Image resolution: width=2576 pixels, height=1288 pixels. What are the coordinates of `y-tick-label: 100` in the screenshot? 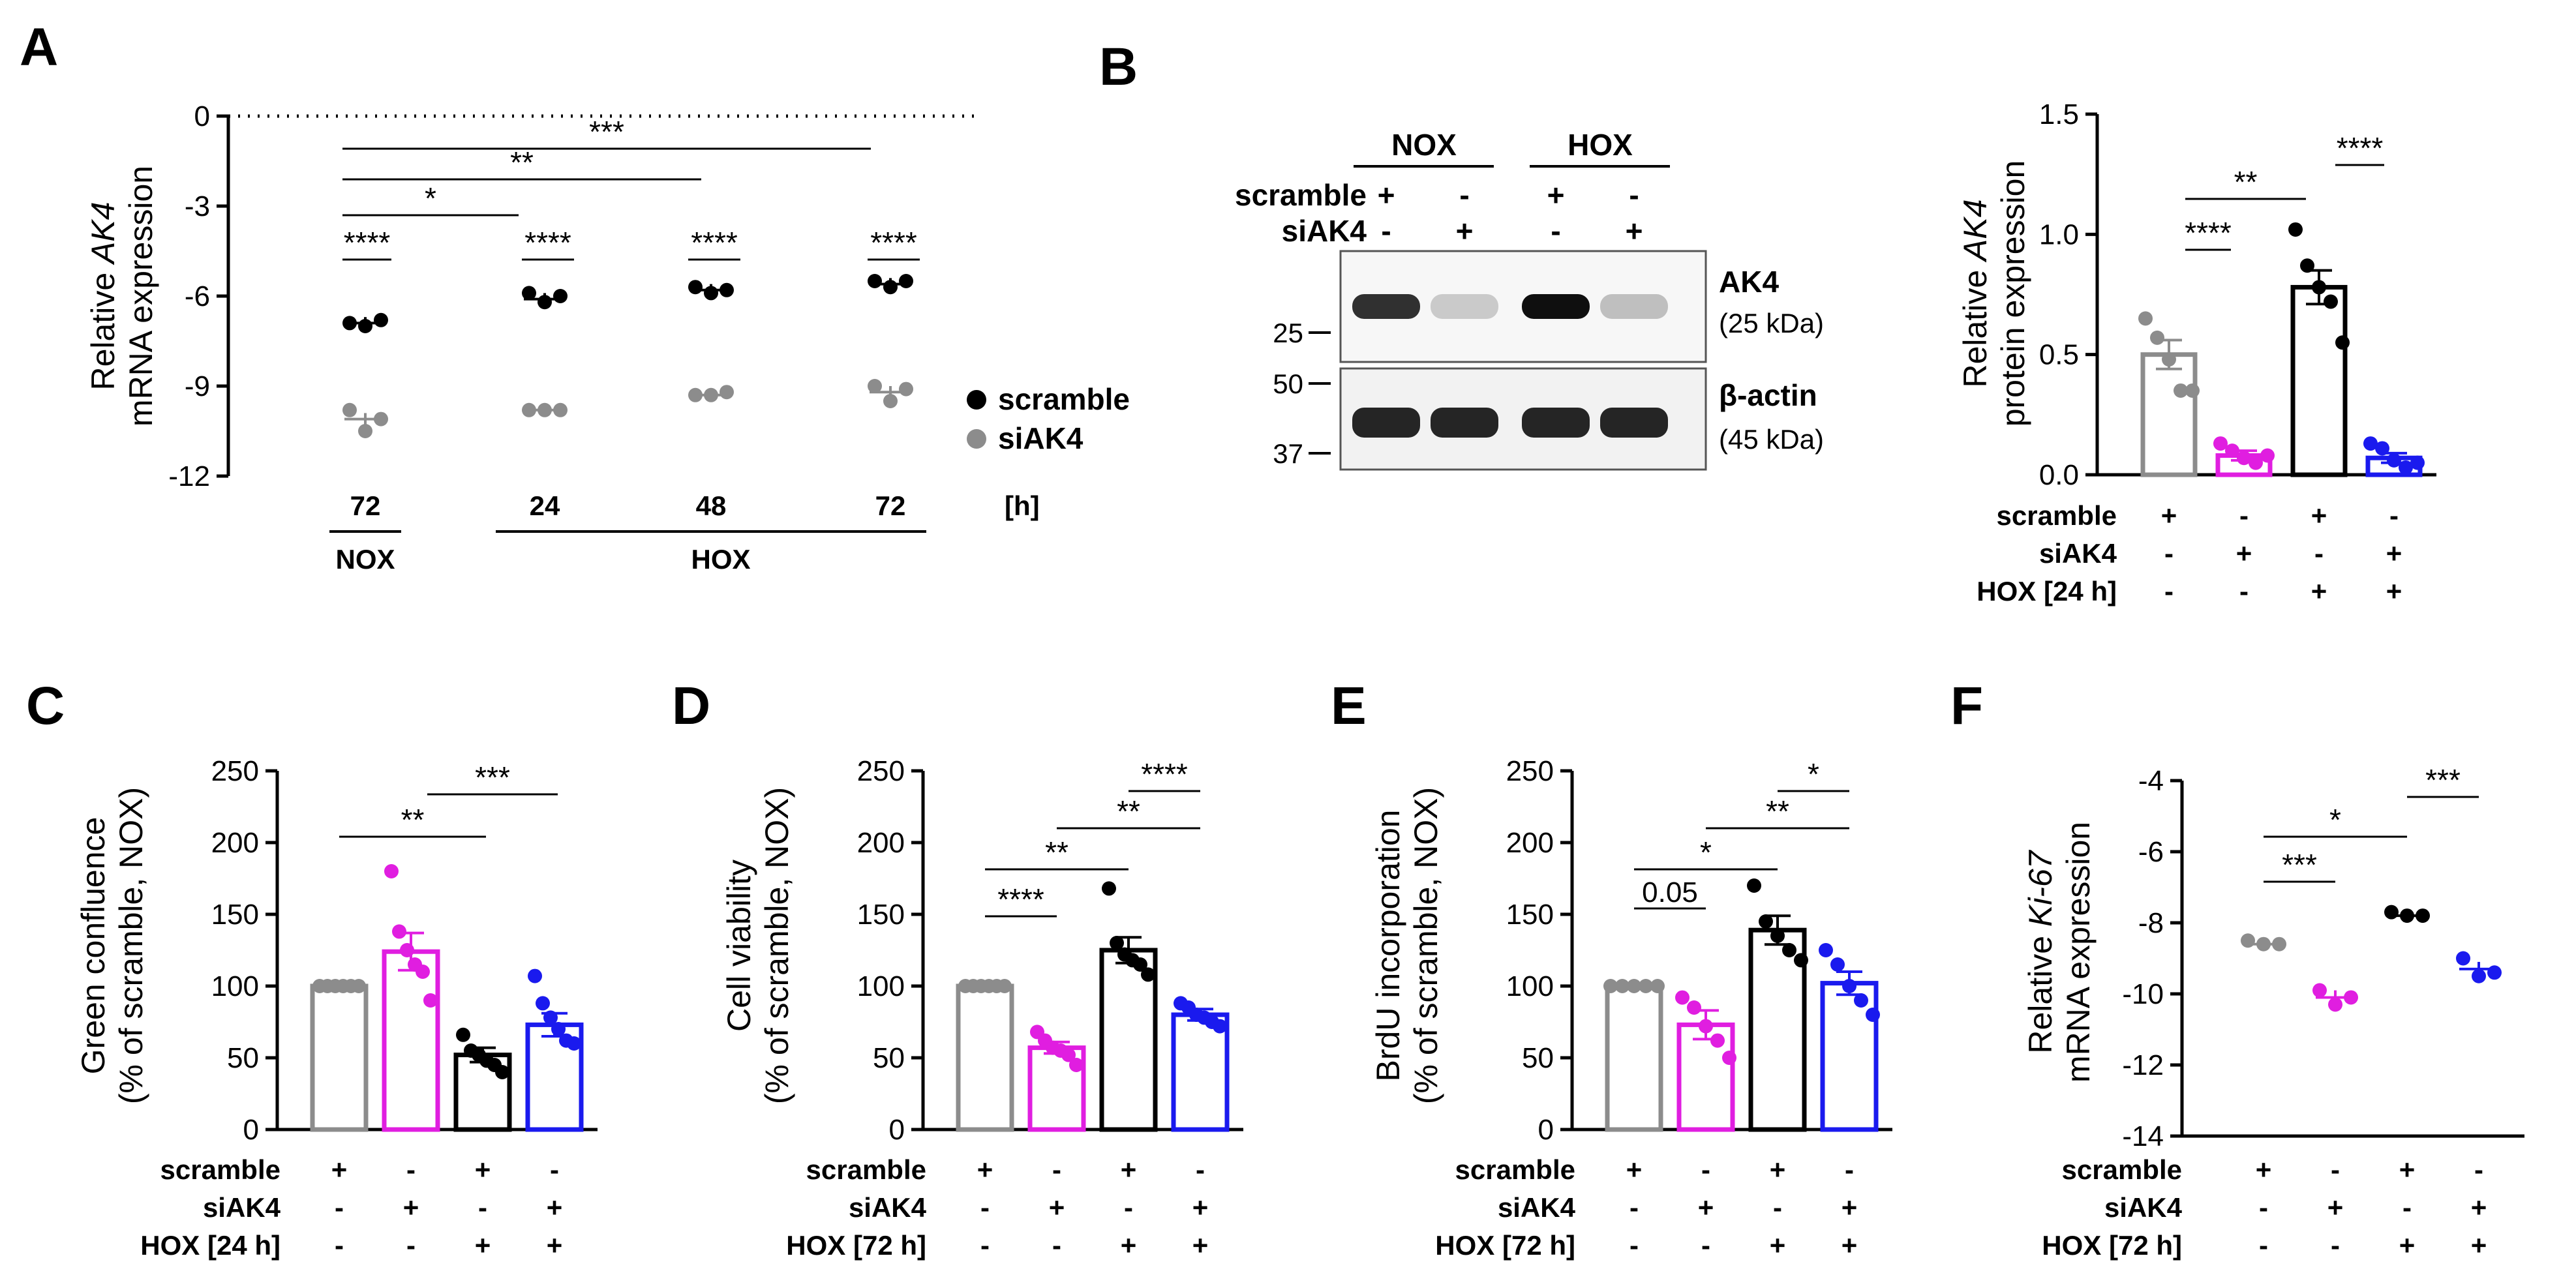 It's located at (1530, 986).